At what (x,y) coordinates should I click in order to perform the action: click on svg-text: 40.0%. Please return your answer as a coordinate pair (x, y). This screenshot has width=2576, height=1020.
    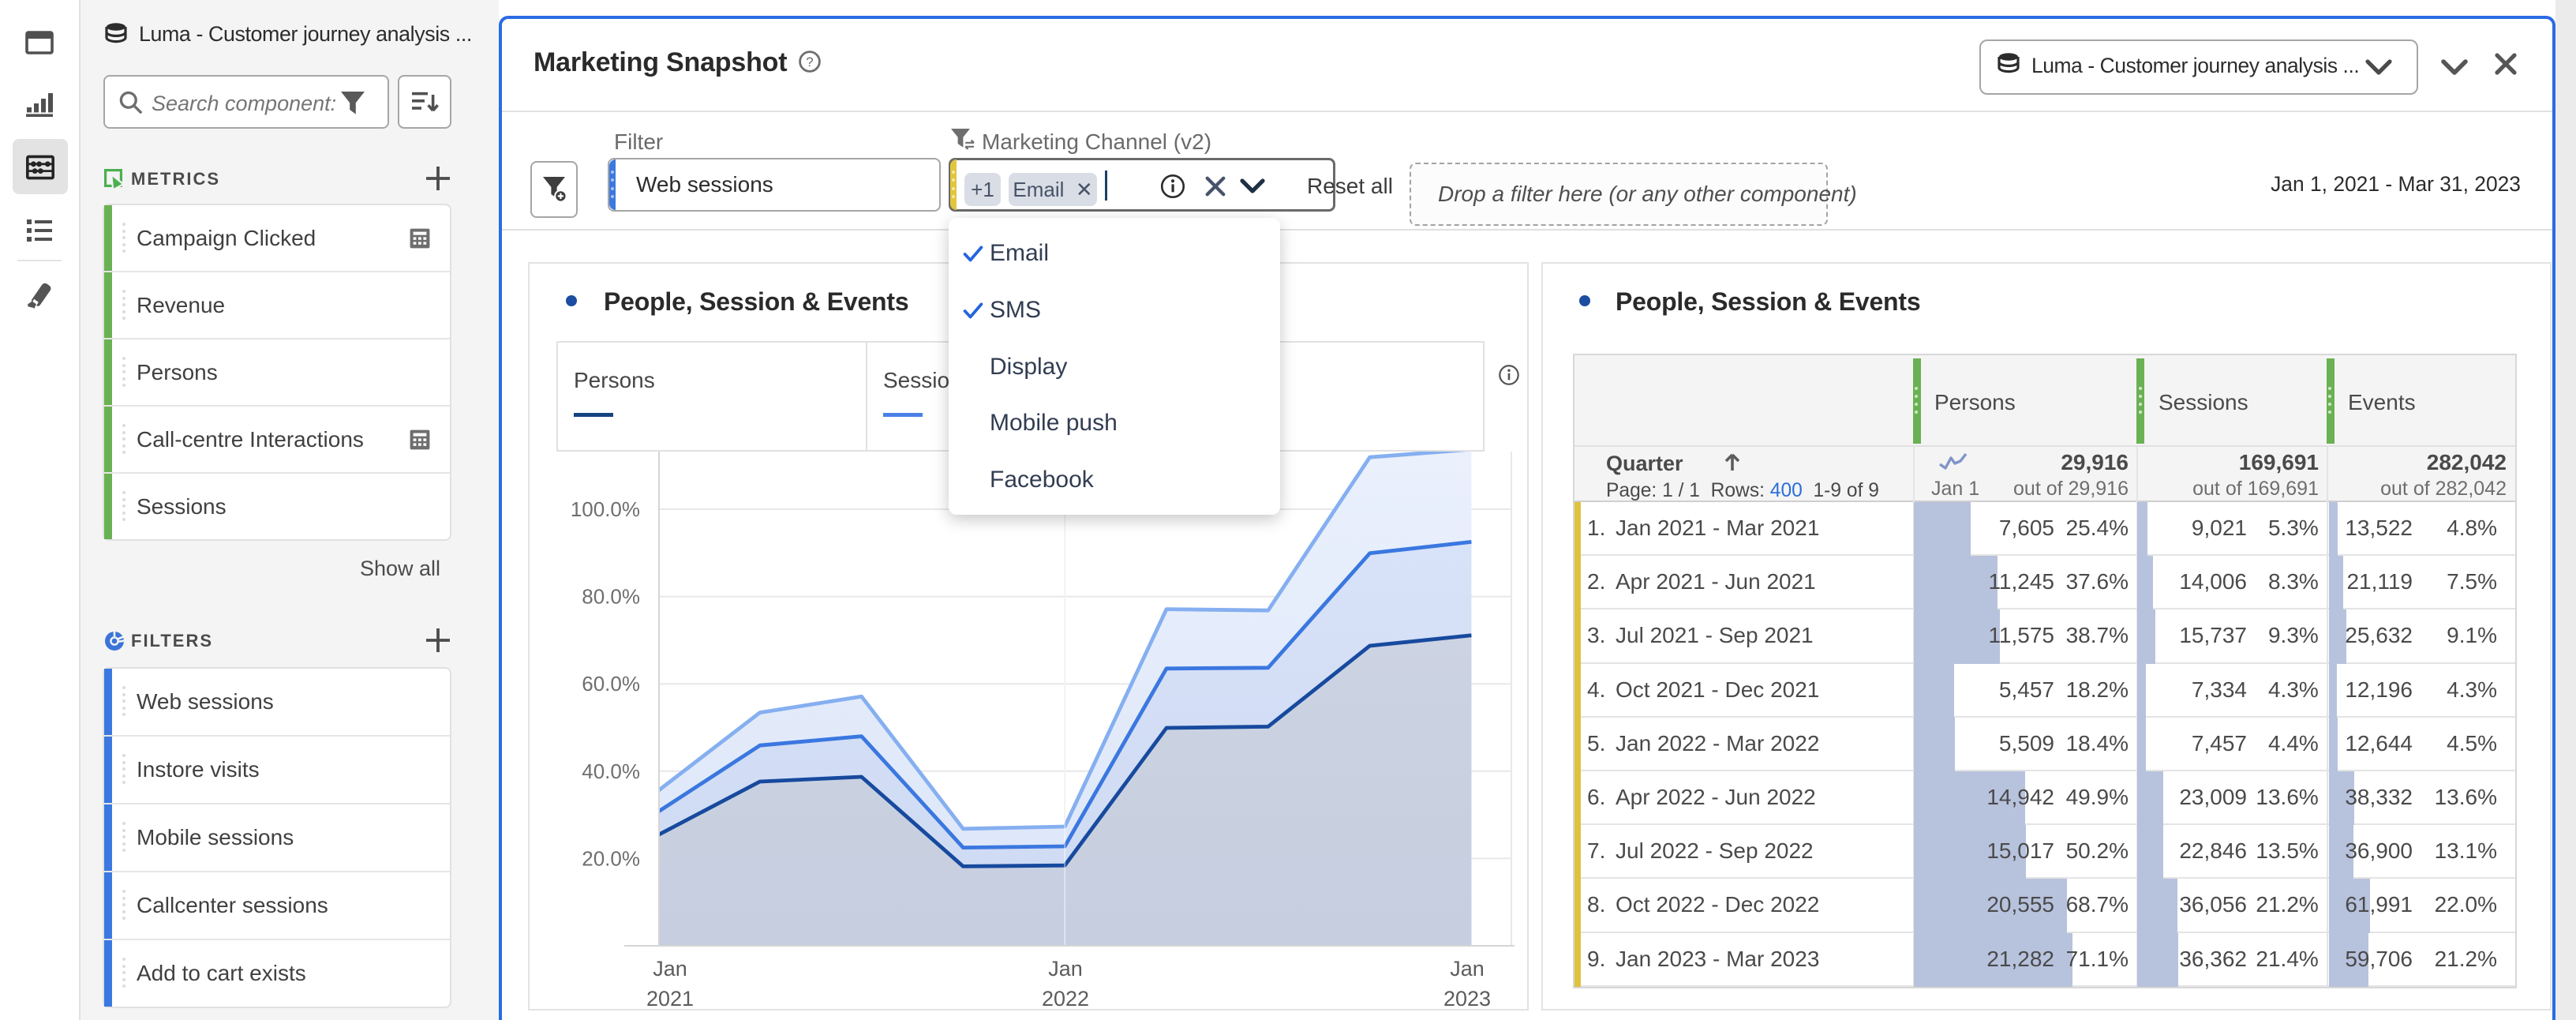
    Looking at the image, I should click on (611, 771).